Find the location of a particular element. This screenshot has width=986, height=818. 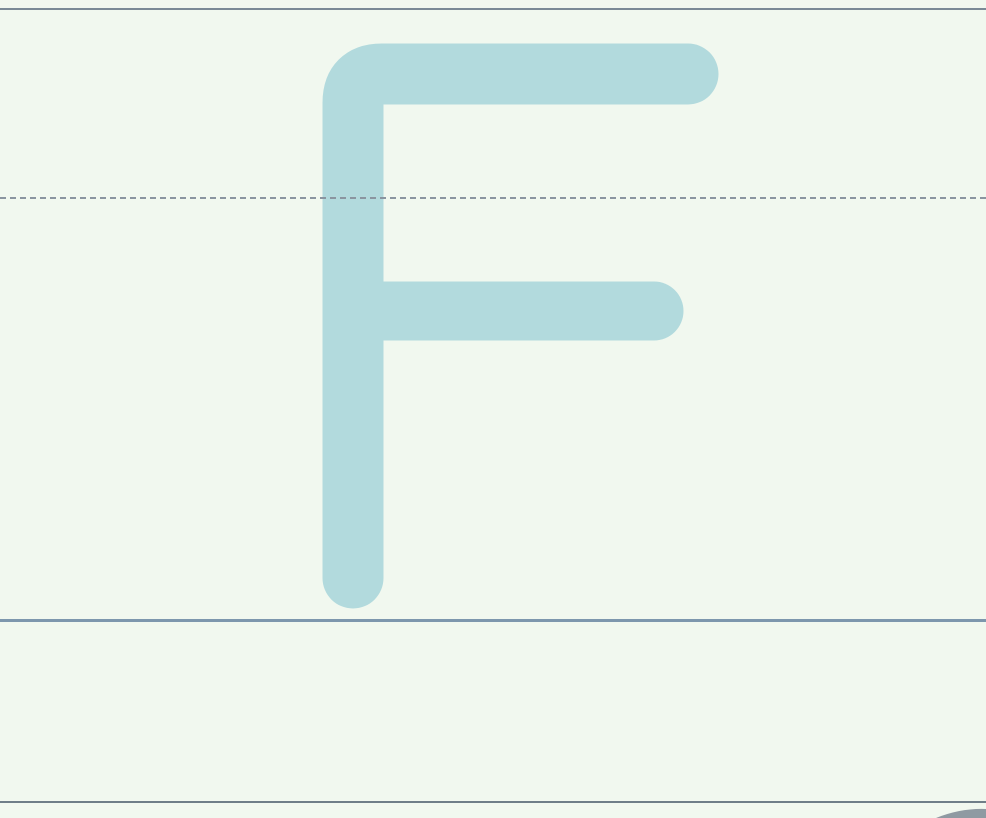

bottom-guide-line is located at coordinates (493, 802).